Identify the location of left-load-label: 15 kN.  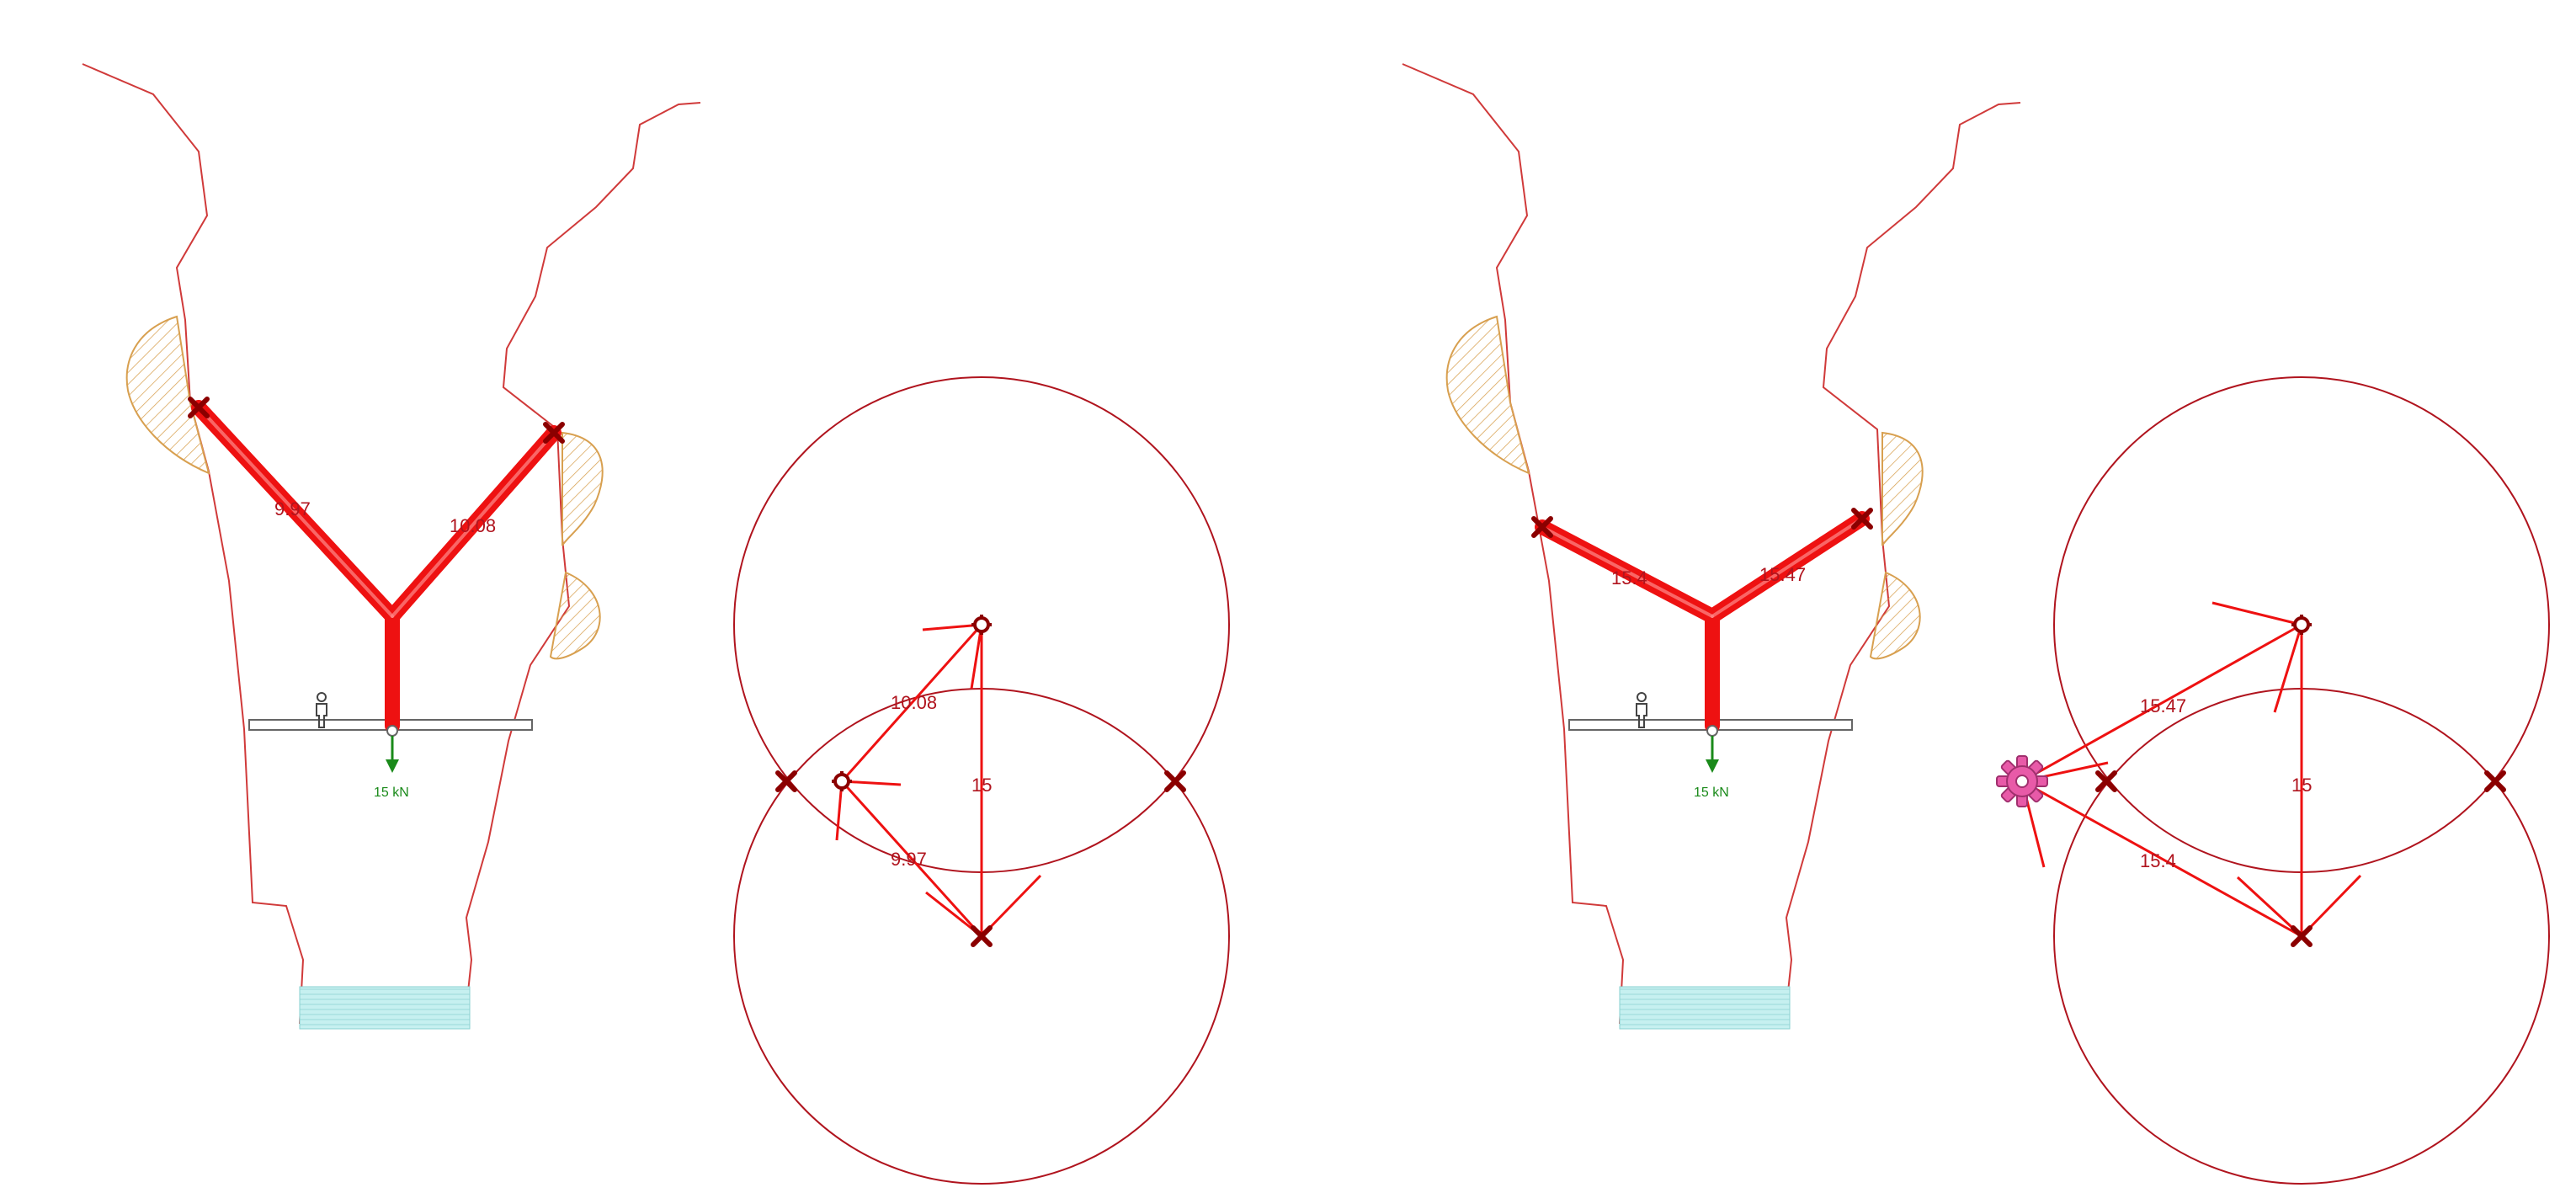
(392, 793).